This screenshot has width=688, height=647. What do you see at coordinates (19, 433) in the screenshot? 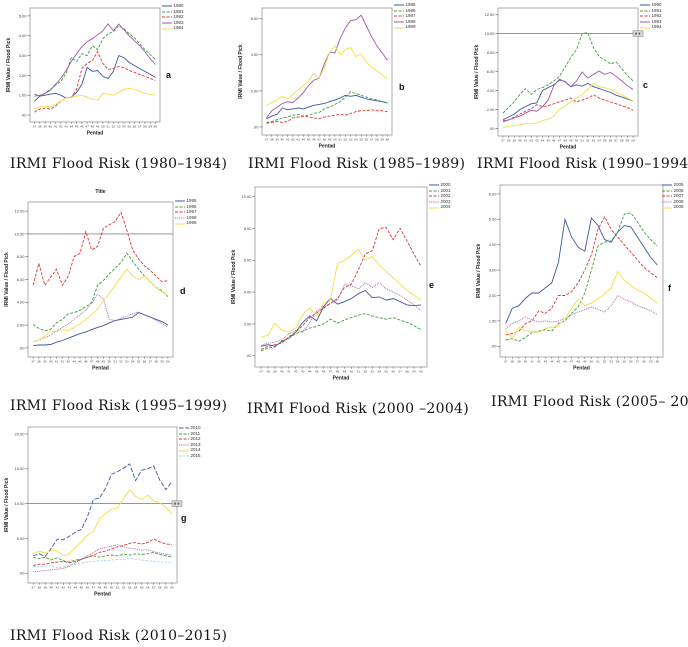
I see `y-tick-label: 20.00` at bounding box center [19, 433].